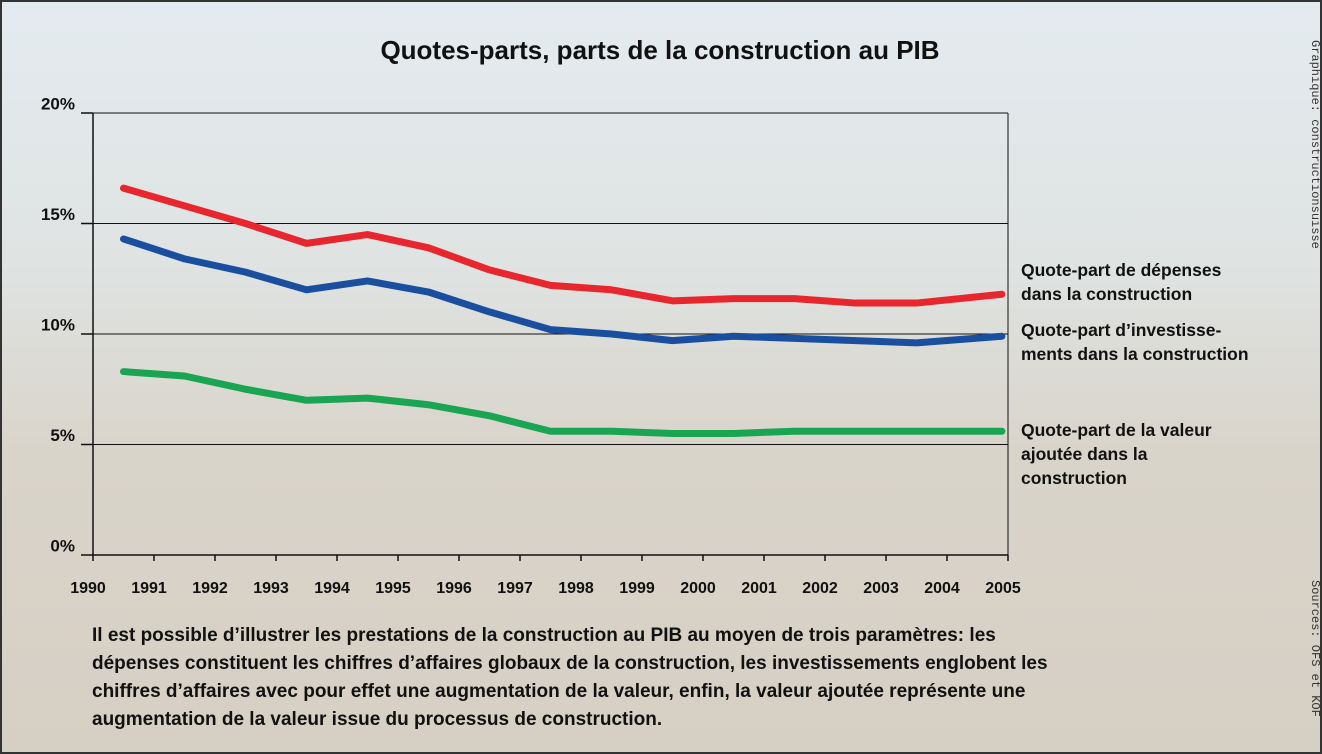  I want to click on x-tick-label: 1993, so click(271, 588).